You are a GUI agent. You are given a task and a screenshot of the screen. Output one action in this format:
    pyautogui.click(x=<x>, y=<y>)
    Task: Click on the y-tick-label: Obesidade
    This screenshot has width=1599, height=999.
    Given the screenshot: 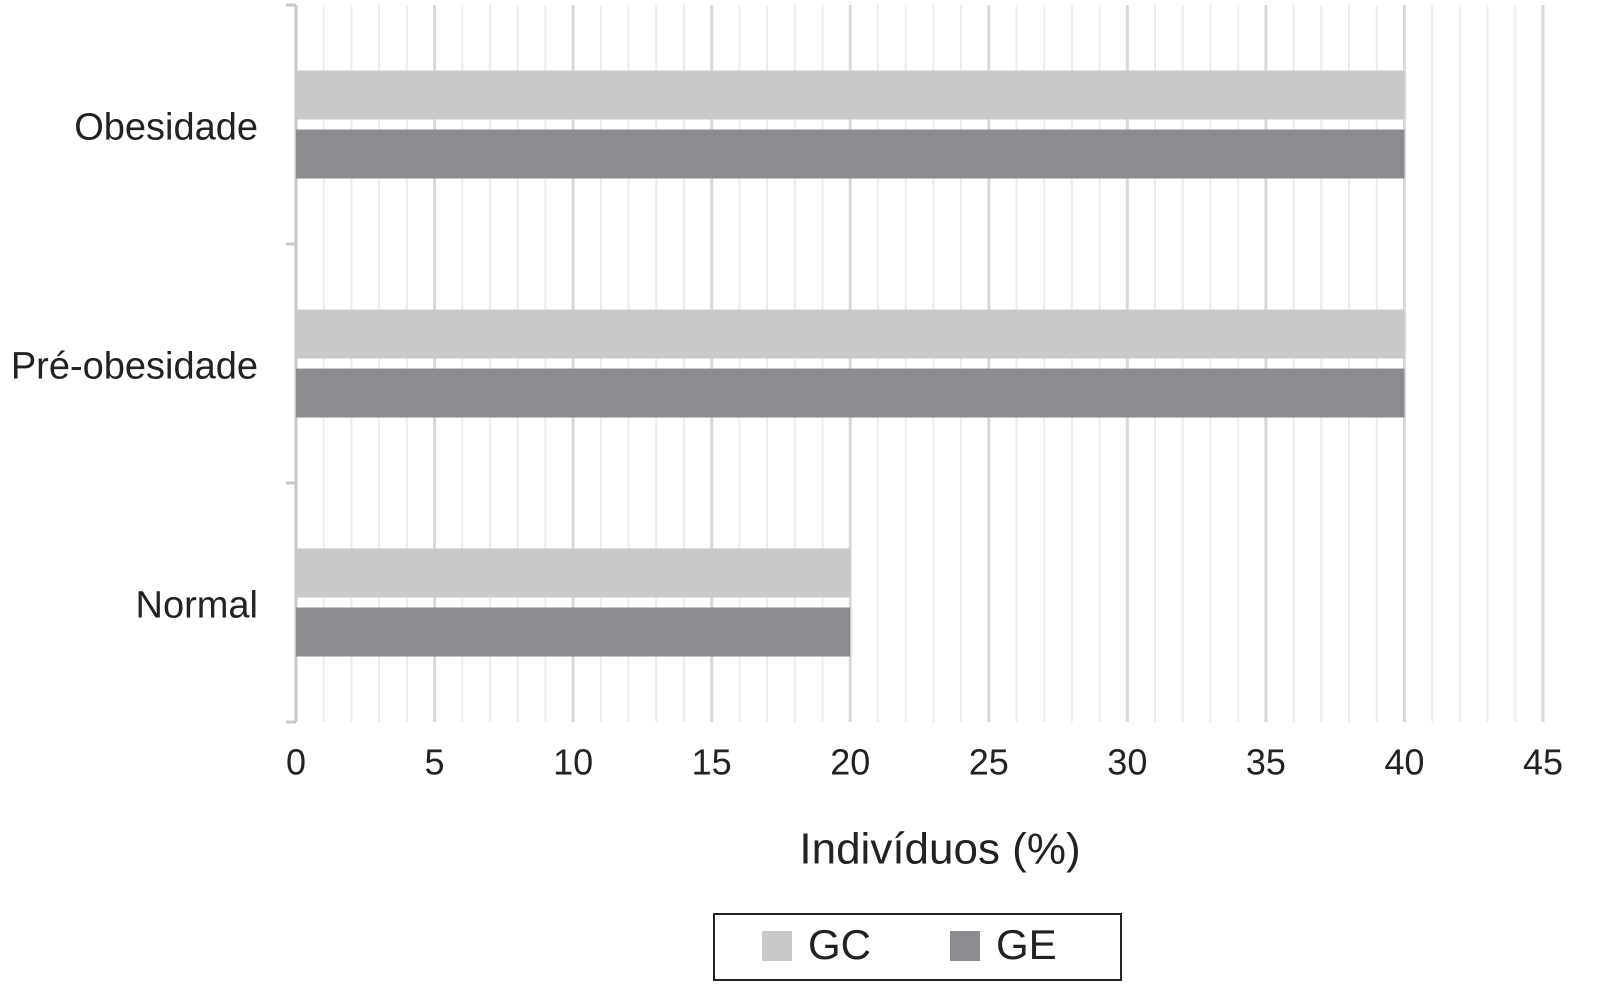 What is the action you would take?
    pyautogui.click(x=166, y=128)
    